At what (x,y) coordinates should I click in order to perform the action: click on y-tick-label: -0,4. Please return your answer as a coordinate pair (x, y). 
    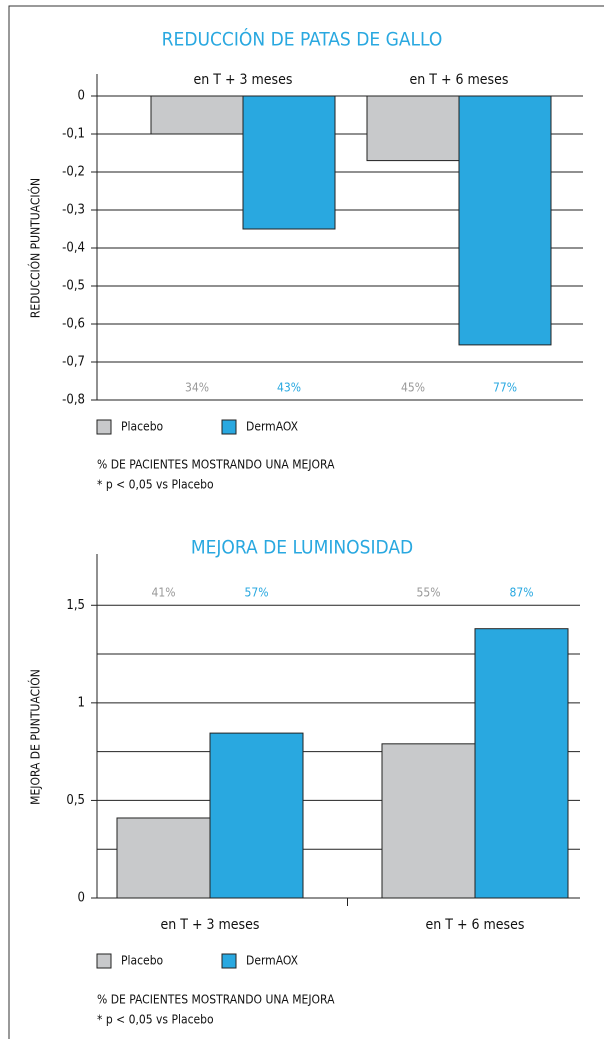
    Looking at the image, I should click on (73, 248).